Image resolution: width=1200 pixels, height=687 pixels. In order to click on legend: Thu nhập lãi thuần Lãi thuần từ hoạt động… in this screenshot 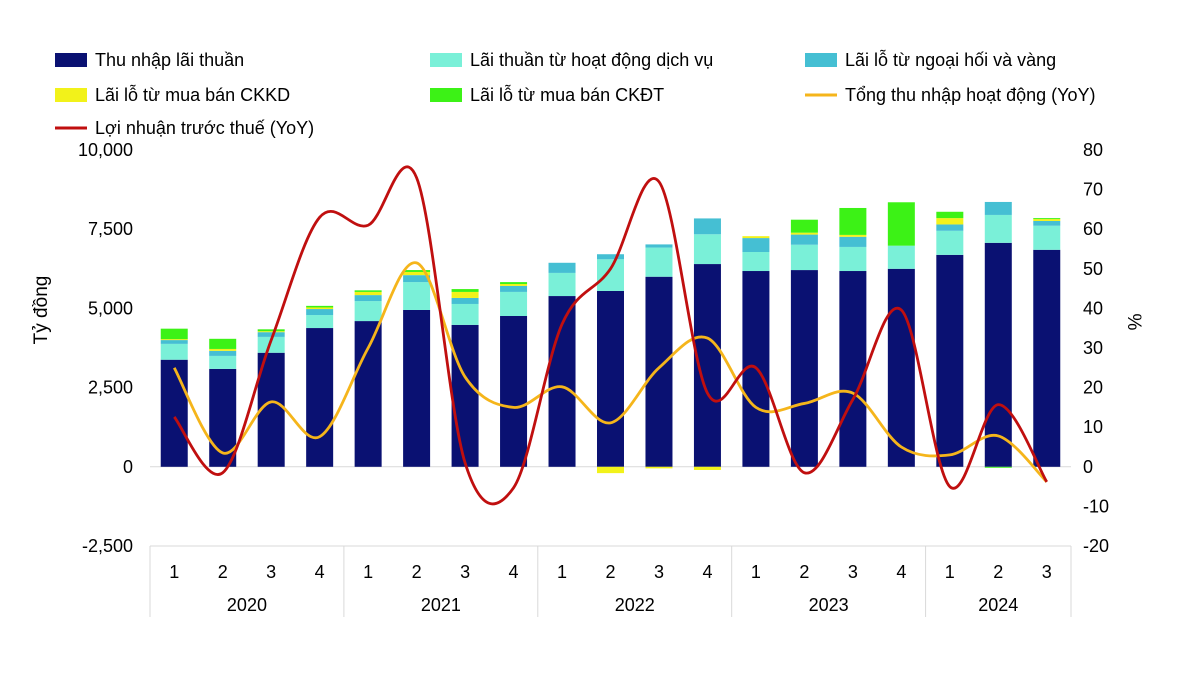, I will do `click(575, 93)`.